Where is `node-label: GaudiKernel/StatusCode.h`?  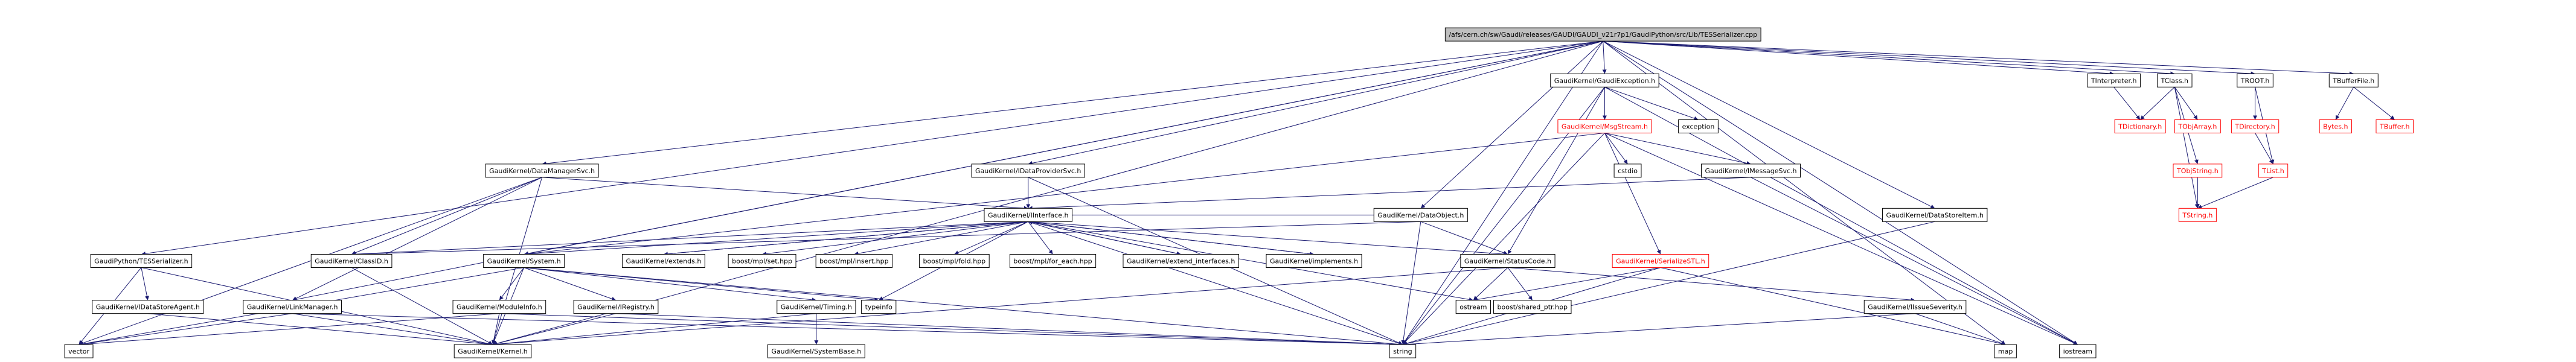 node-label: GaudiKernel/StatusCode.h is located at coordinates (1507, 261).